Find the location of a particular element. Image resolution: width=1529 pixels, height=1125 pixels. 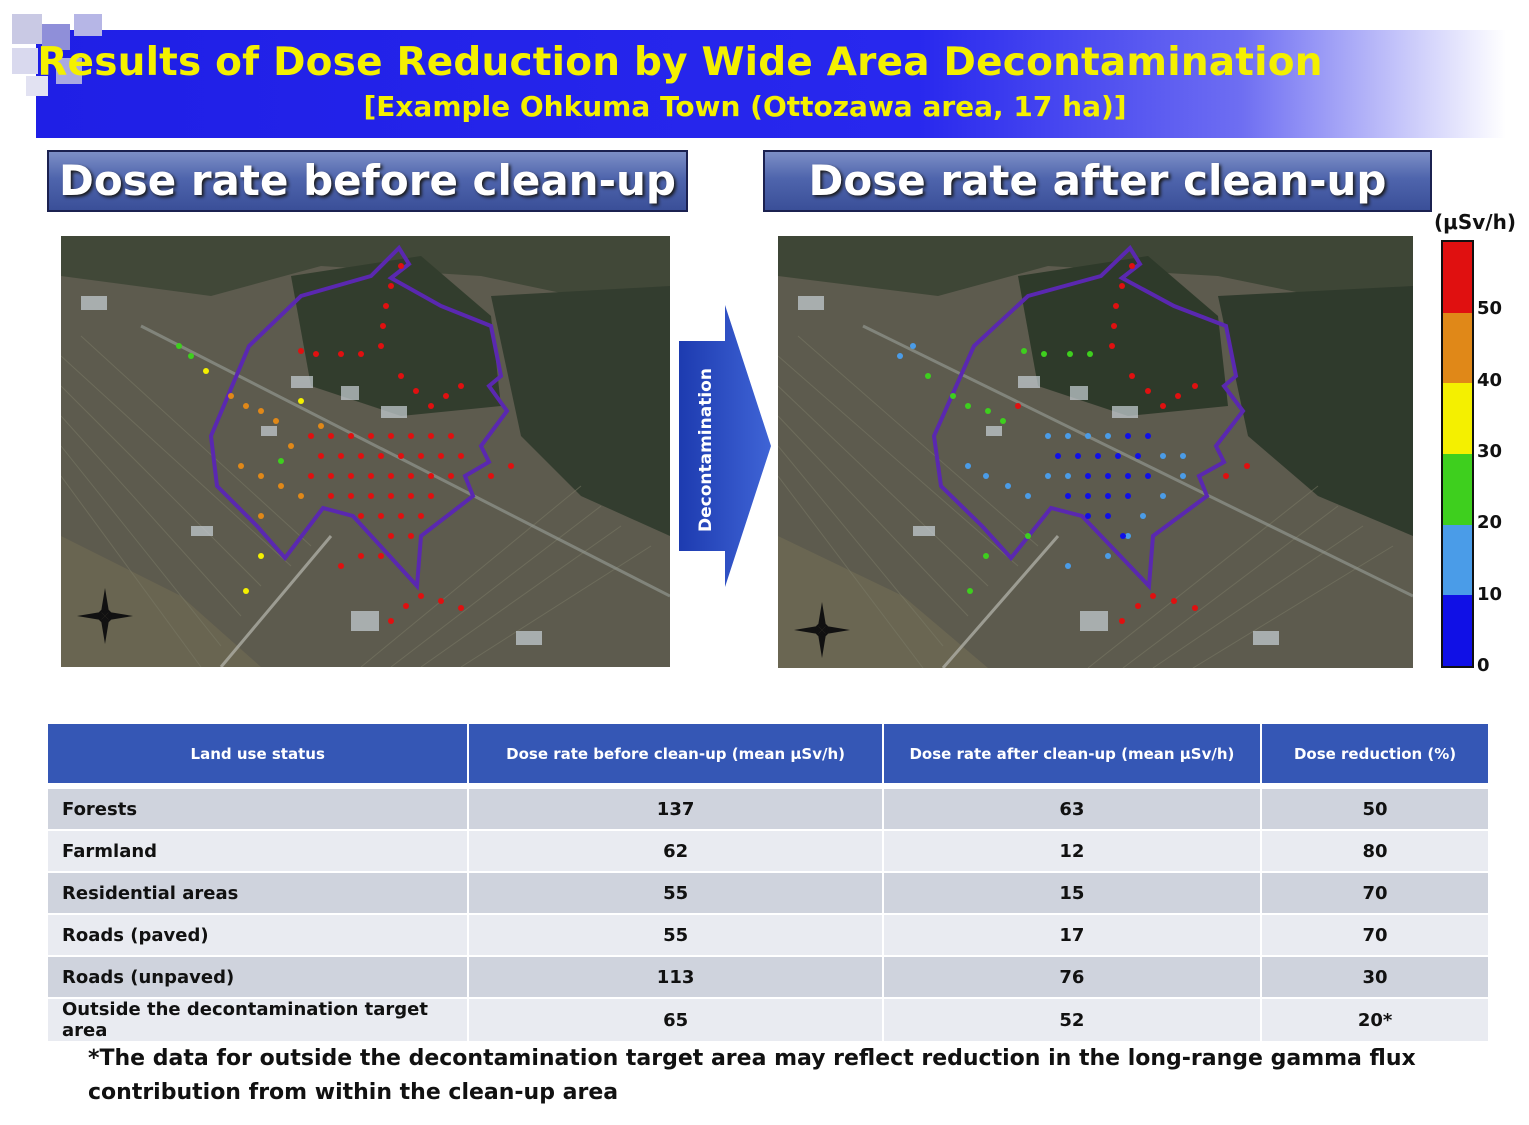

header-after: Dose rate after clean-up (mean μSv/h) is located at coordinates (1072, 753).